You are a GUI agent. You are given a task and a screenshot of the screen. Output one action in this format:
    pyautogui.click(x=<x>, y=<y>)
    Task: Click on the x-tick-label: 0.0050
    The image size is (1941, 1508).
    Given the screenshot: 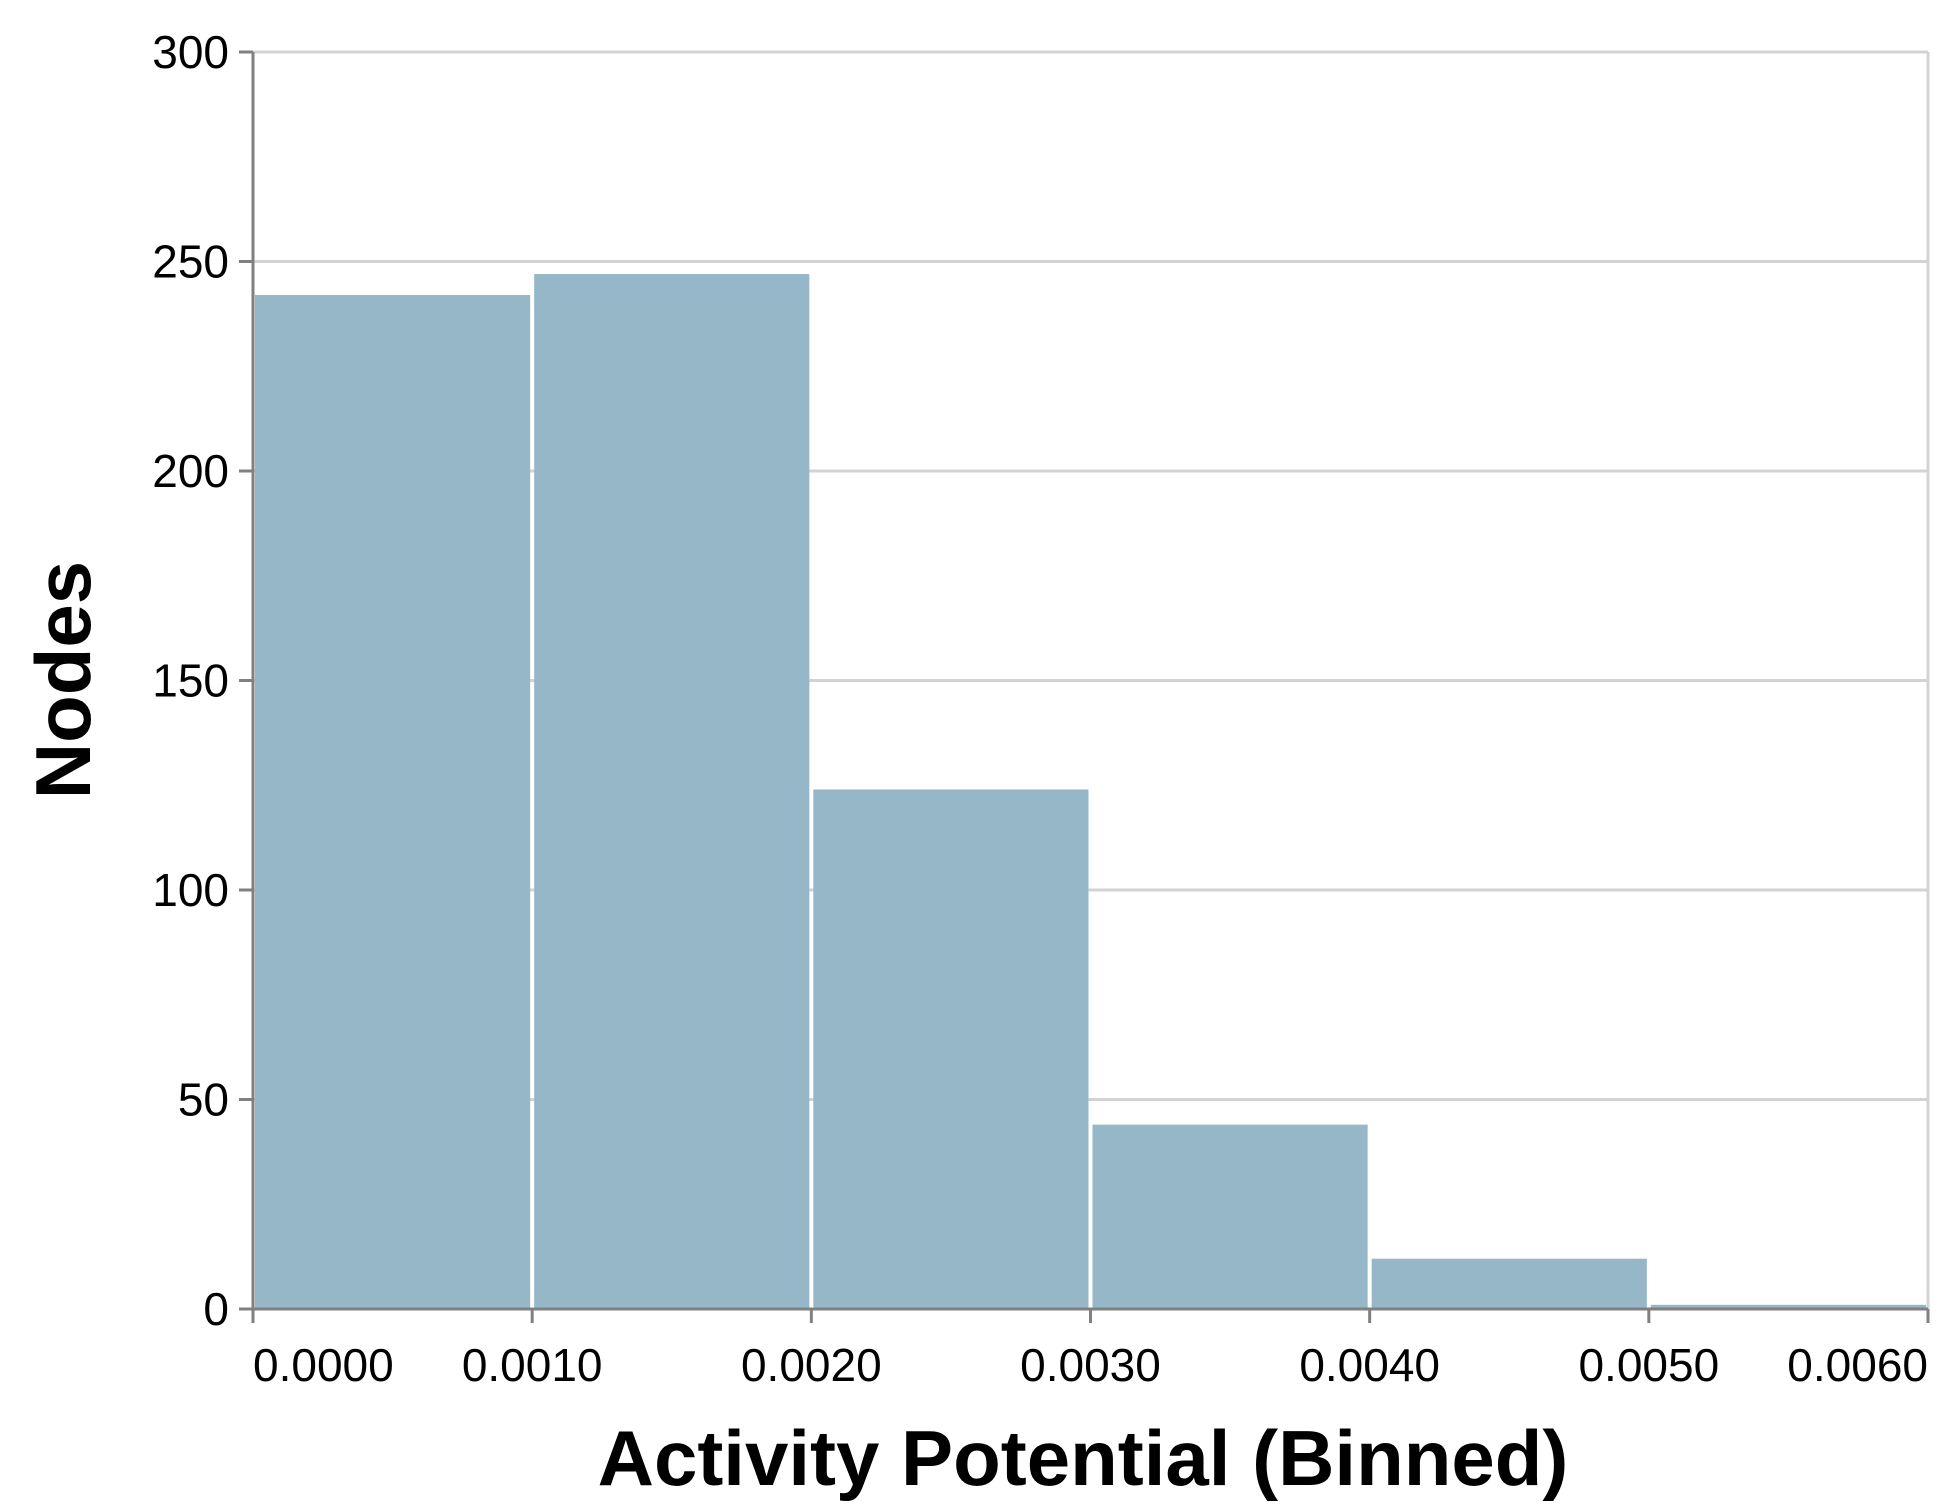 What is the action you would take?
    pyautogui.click(x=1648, y=1365)
    